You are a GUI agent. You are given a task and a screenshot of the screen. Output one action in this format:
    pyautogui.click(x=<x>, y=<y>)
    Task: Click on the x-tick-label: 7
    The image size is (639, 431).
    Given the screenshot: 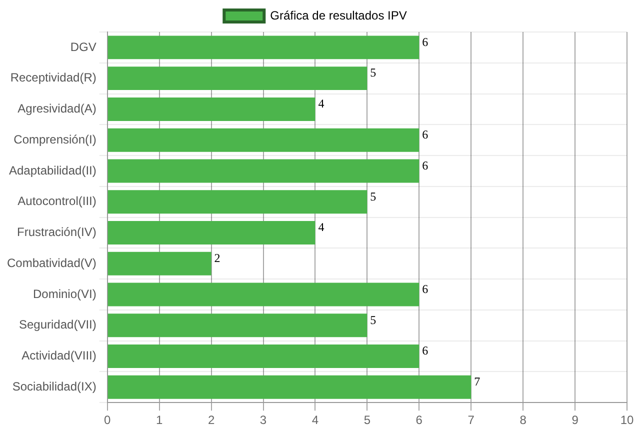 What is the action you would take?
    pyautogui.click(x=471, y=420)
    